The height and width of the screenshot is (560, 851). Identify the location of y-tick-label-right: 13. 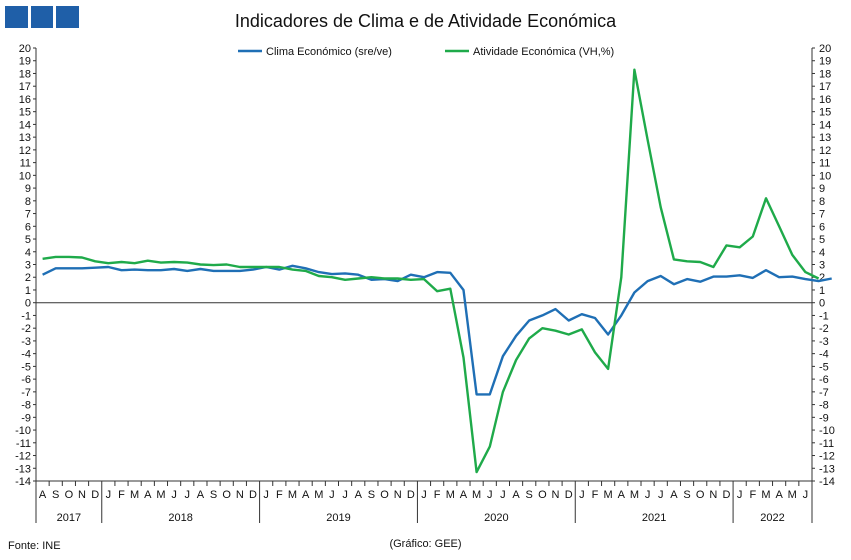
(825, 138).